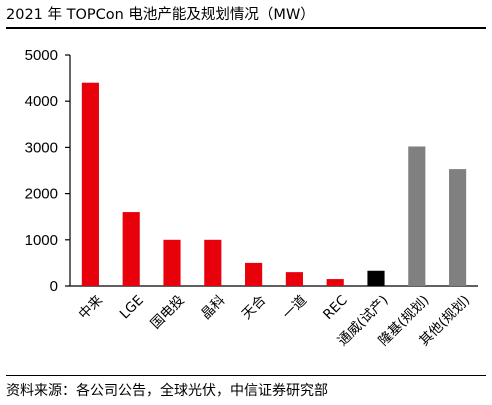 Image resolution: width=492 pixels, height=405 pixels. I want to click on x-tick-label: LGE, so click(132, 307).